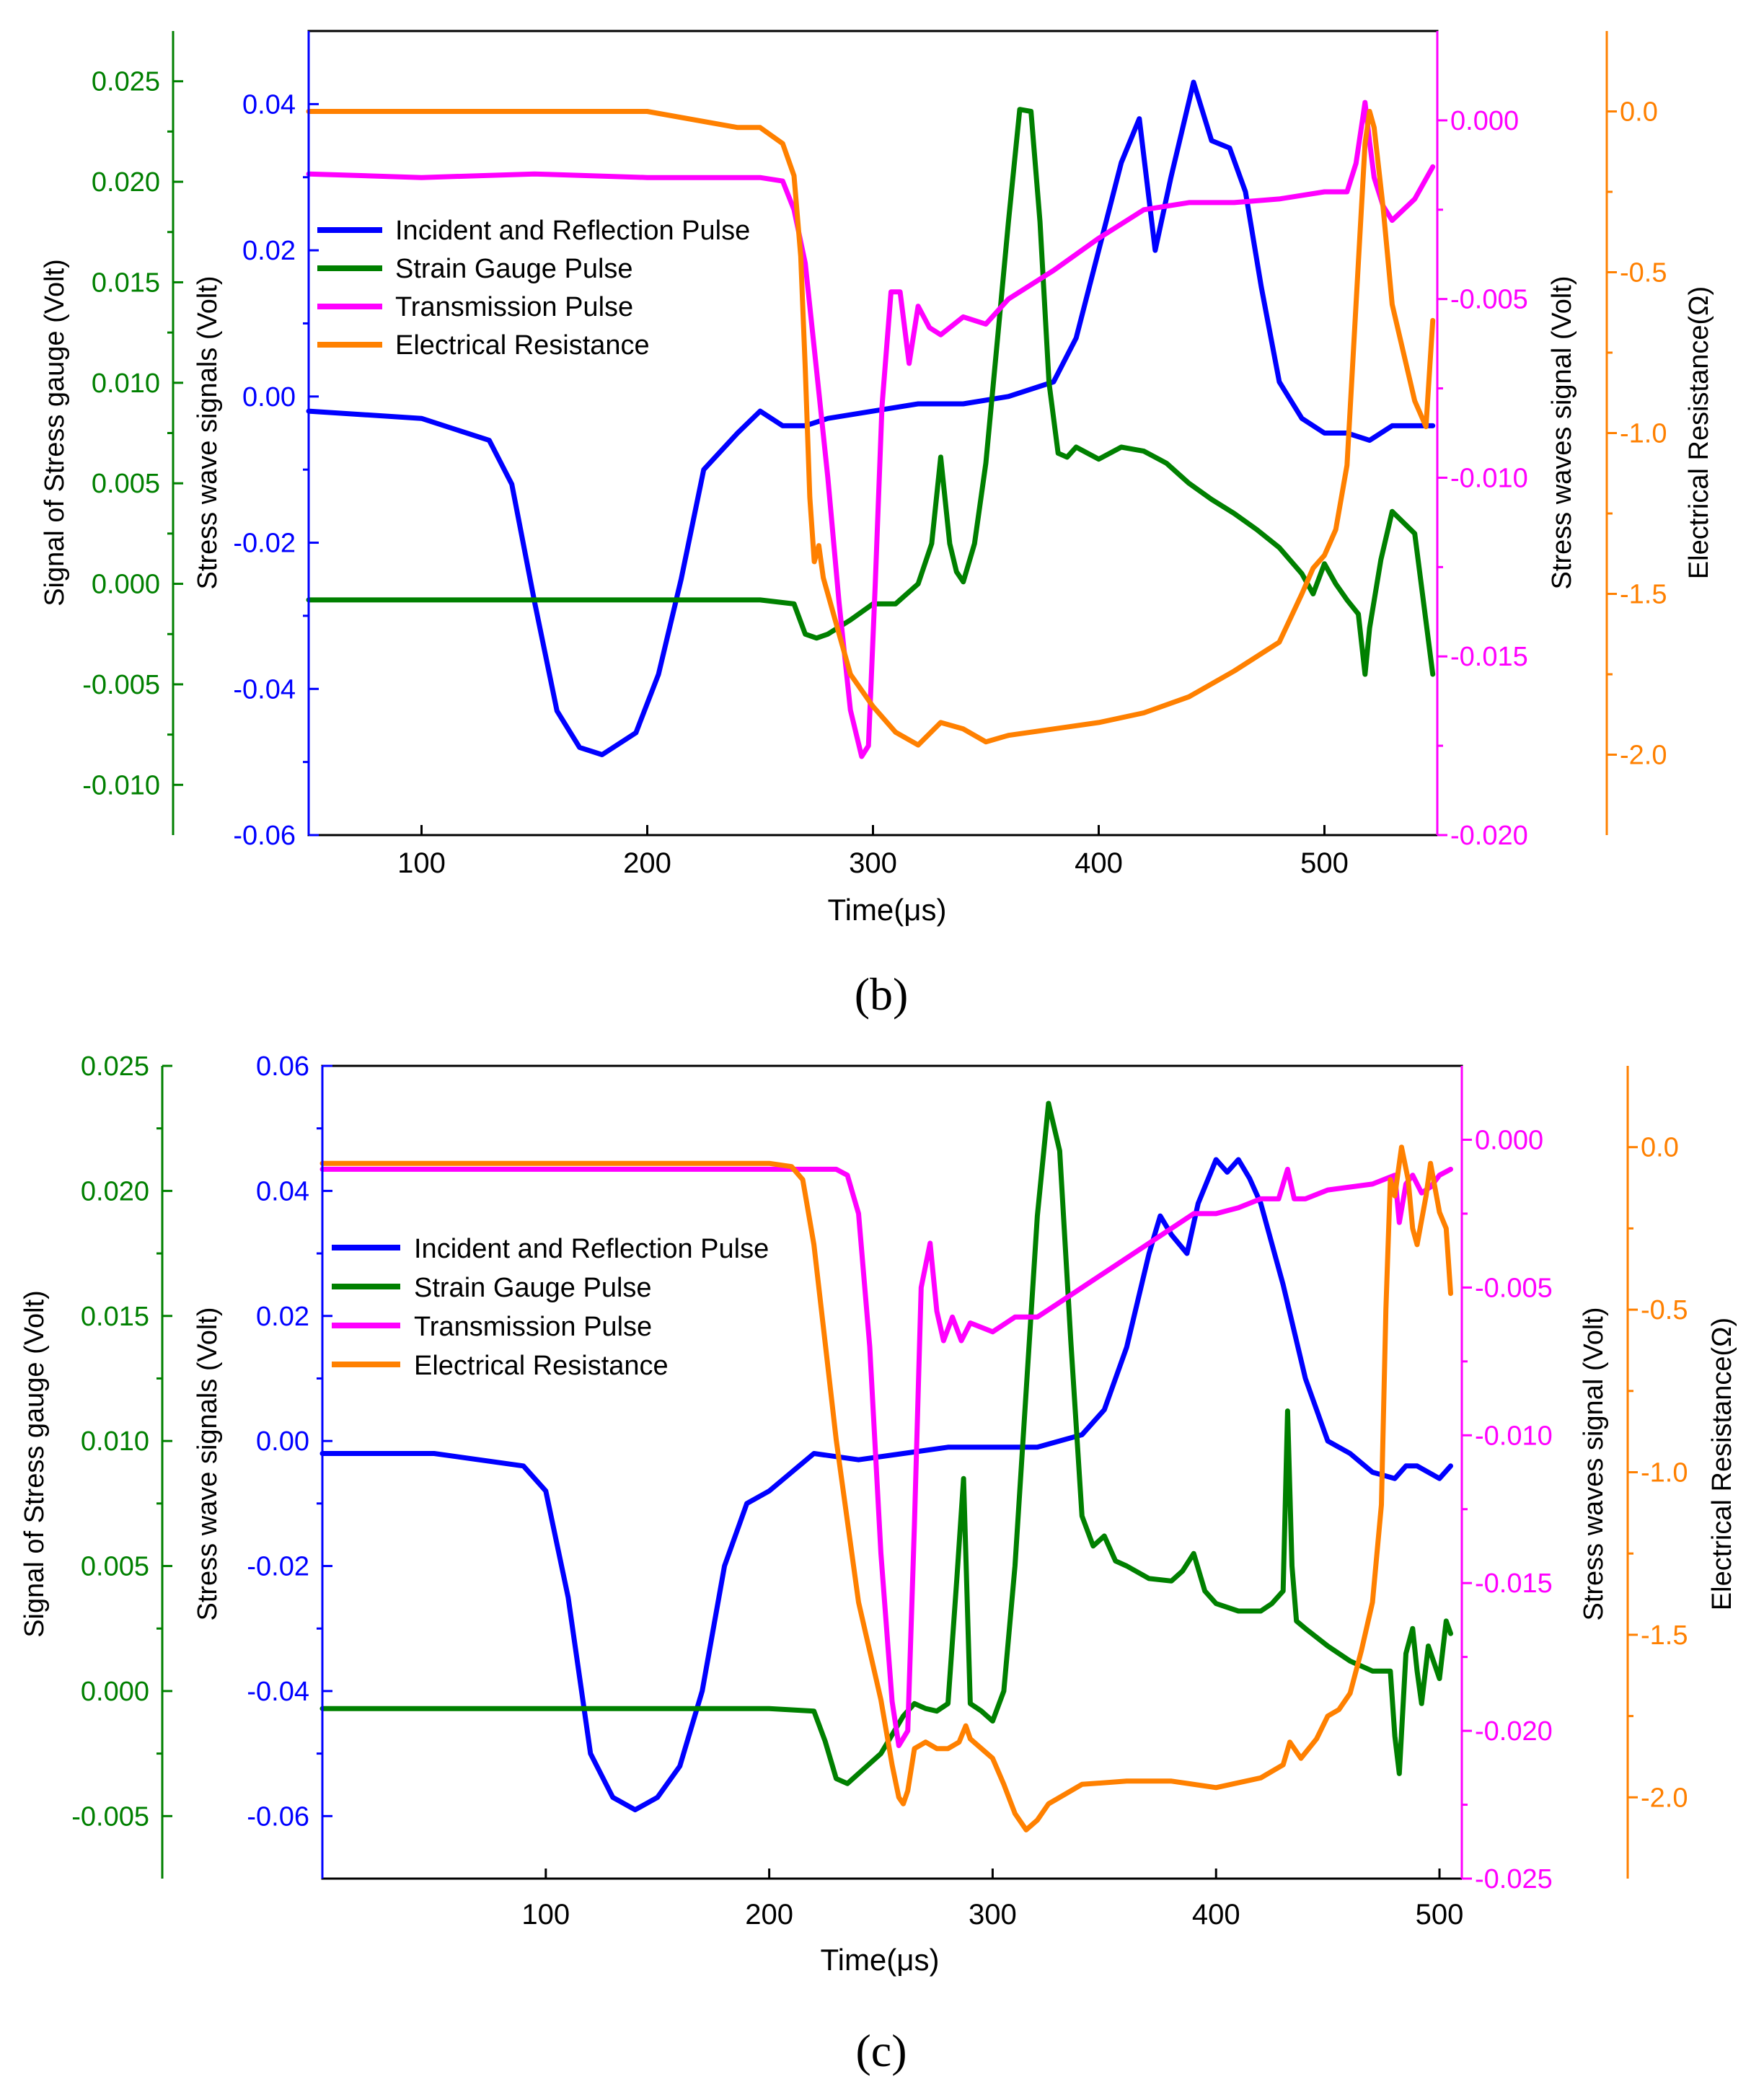 The width and height of the screenshot is (1764, 2100). What do you see at coordinates (126, 384) in the screenshot?
I see `strain-tick-label-b: 0.010` at bounding box center [126, 384].